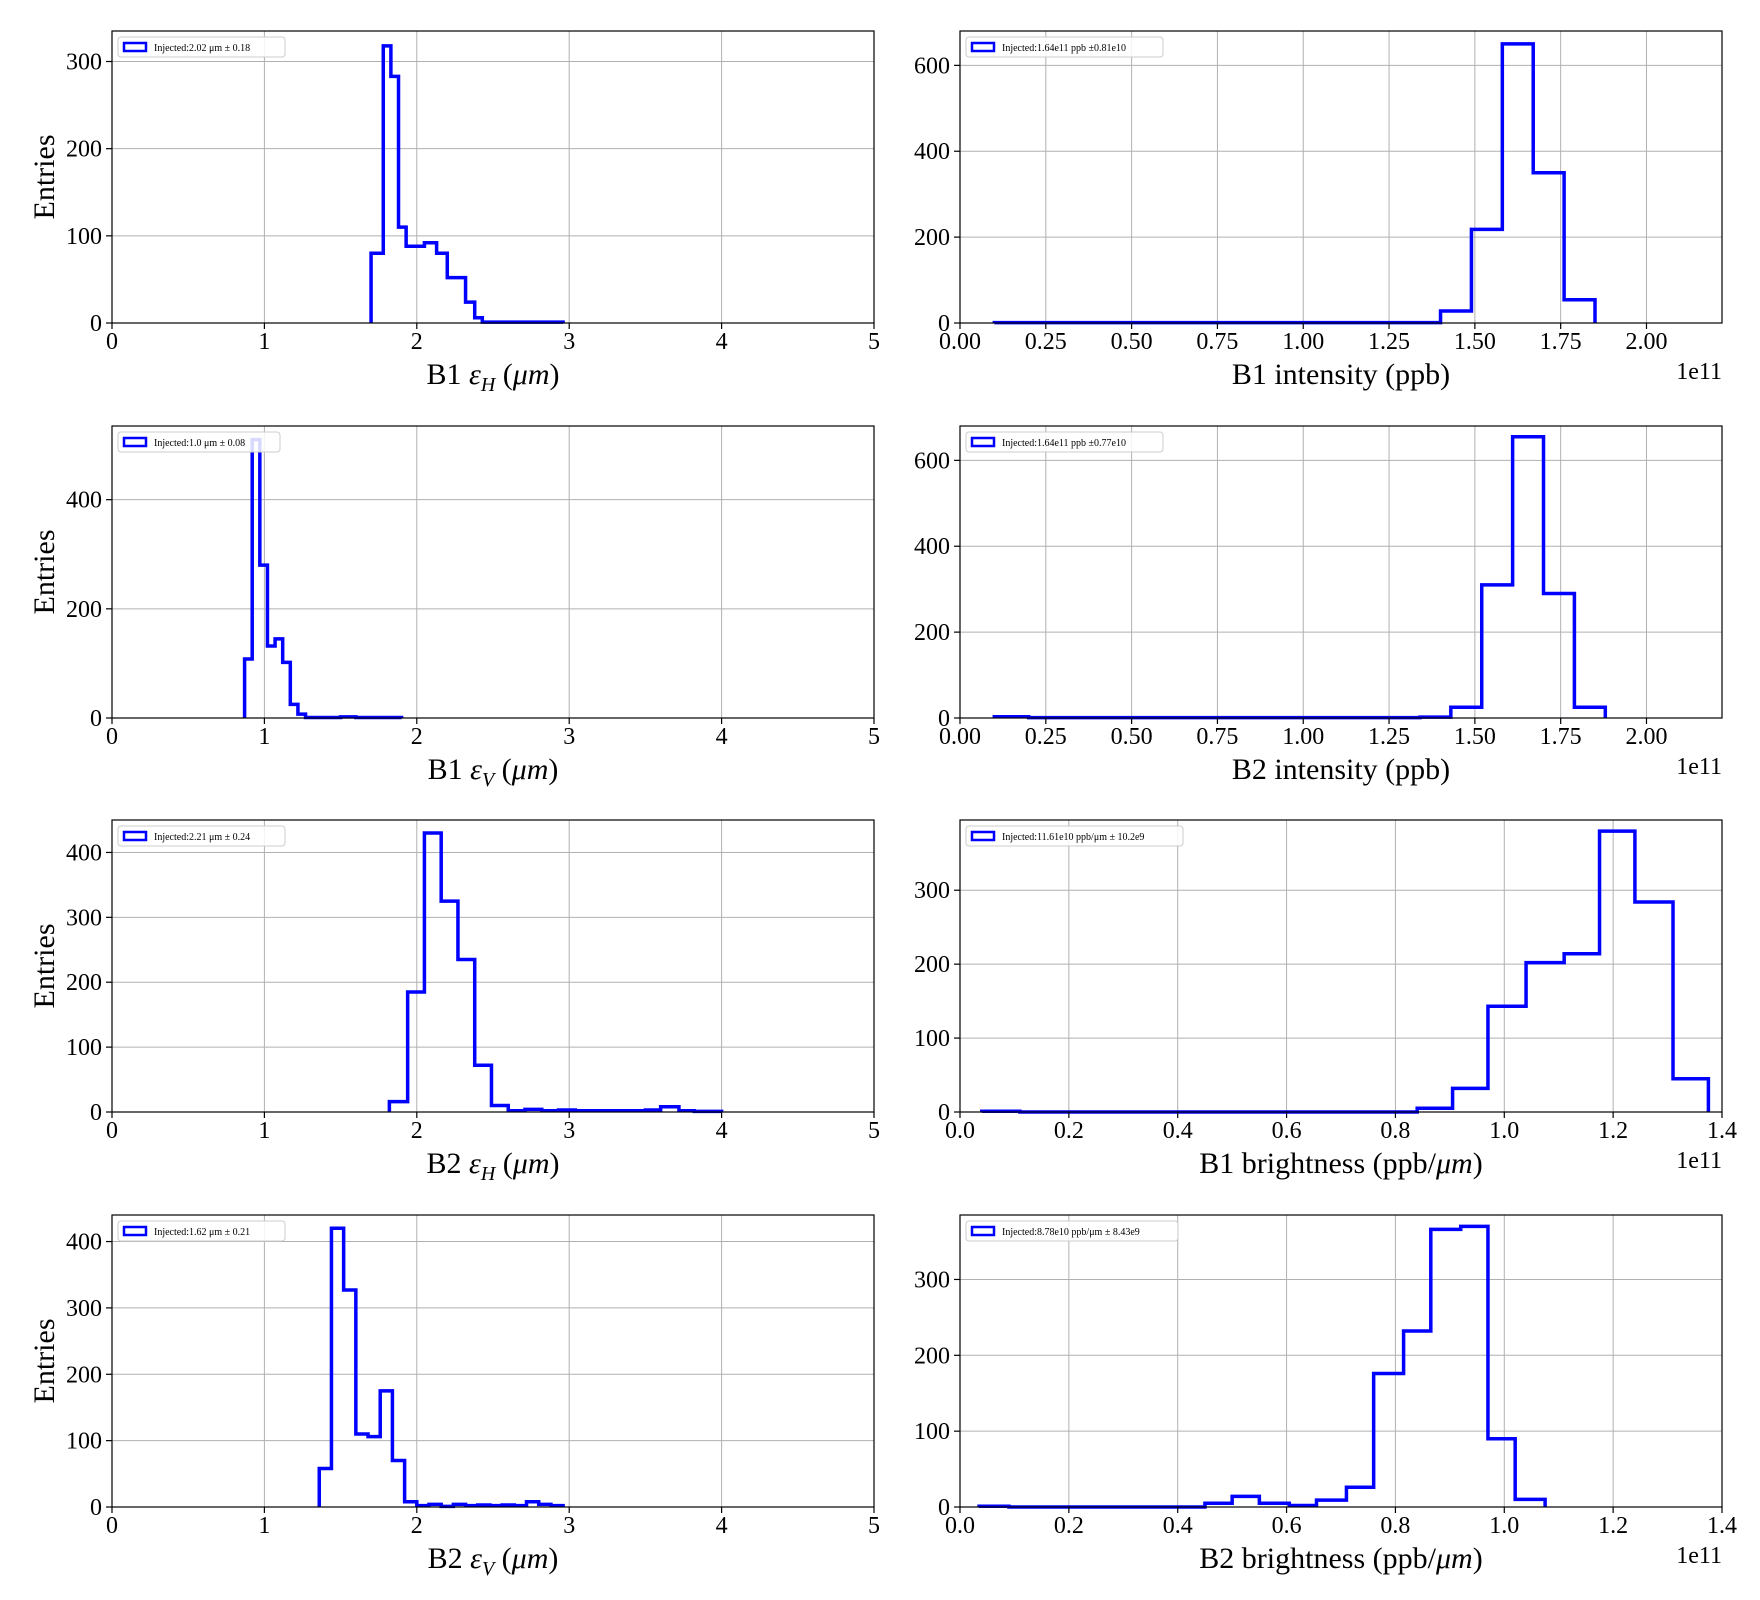  I want to click on legend-label: Injected:1.64e11 ppb ±0.77e10, so click(1064, 443).